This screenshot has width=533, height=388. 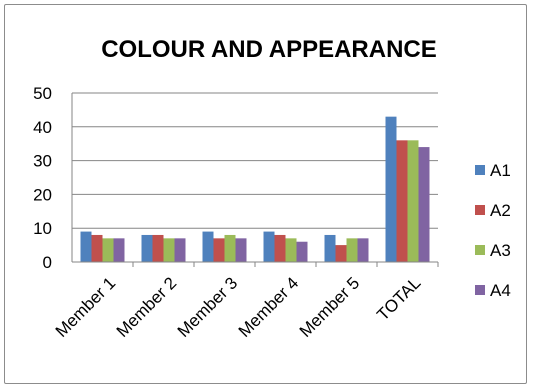 What do you see at coordinates (413, 201) in the screenshot?
I see `bar-a3-total` at bounding box center [413, 201].